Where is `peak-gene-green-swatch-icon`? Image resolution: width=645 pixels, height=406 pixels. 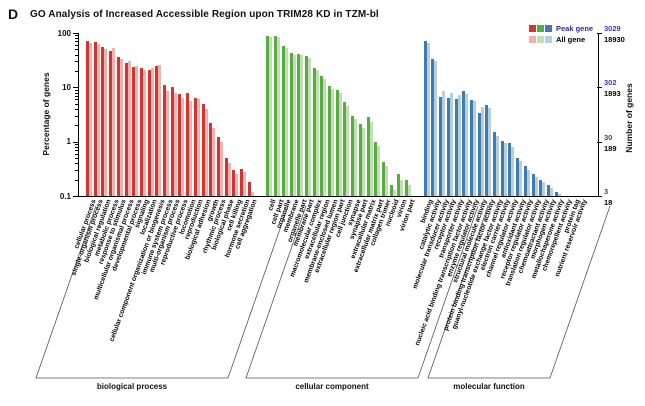 peak-gene-green-swatch-icon is located at coordinates (540, 28).